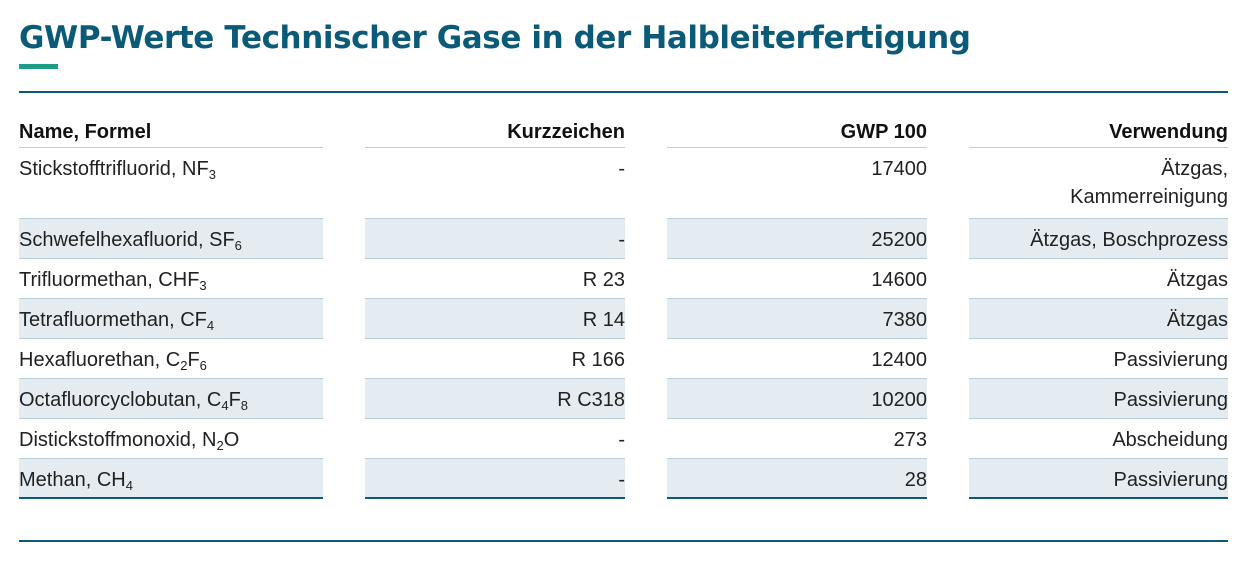  Describe the element at coordinates (171, 130) in the screenshot. I see `header-name: Name, Formel` at that location.